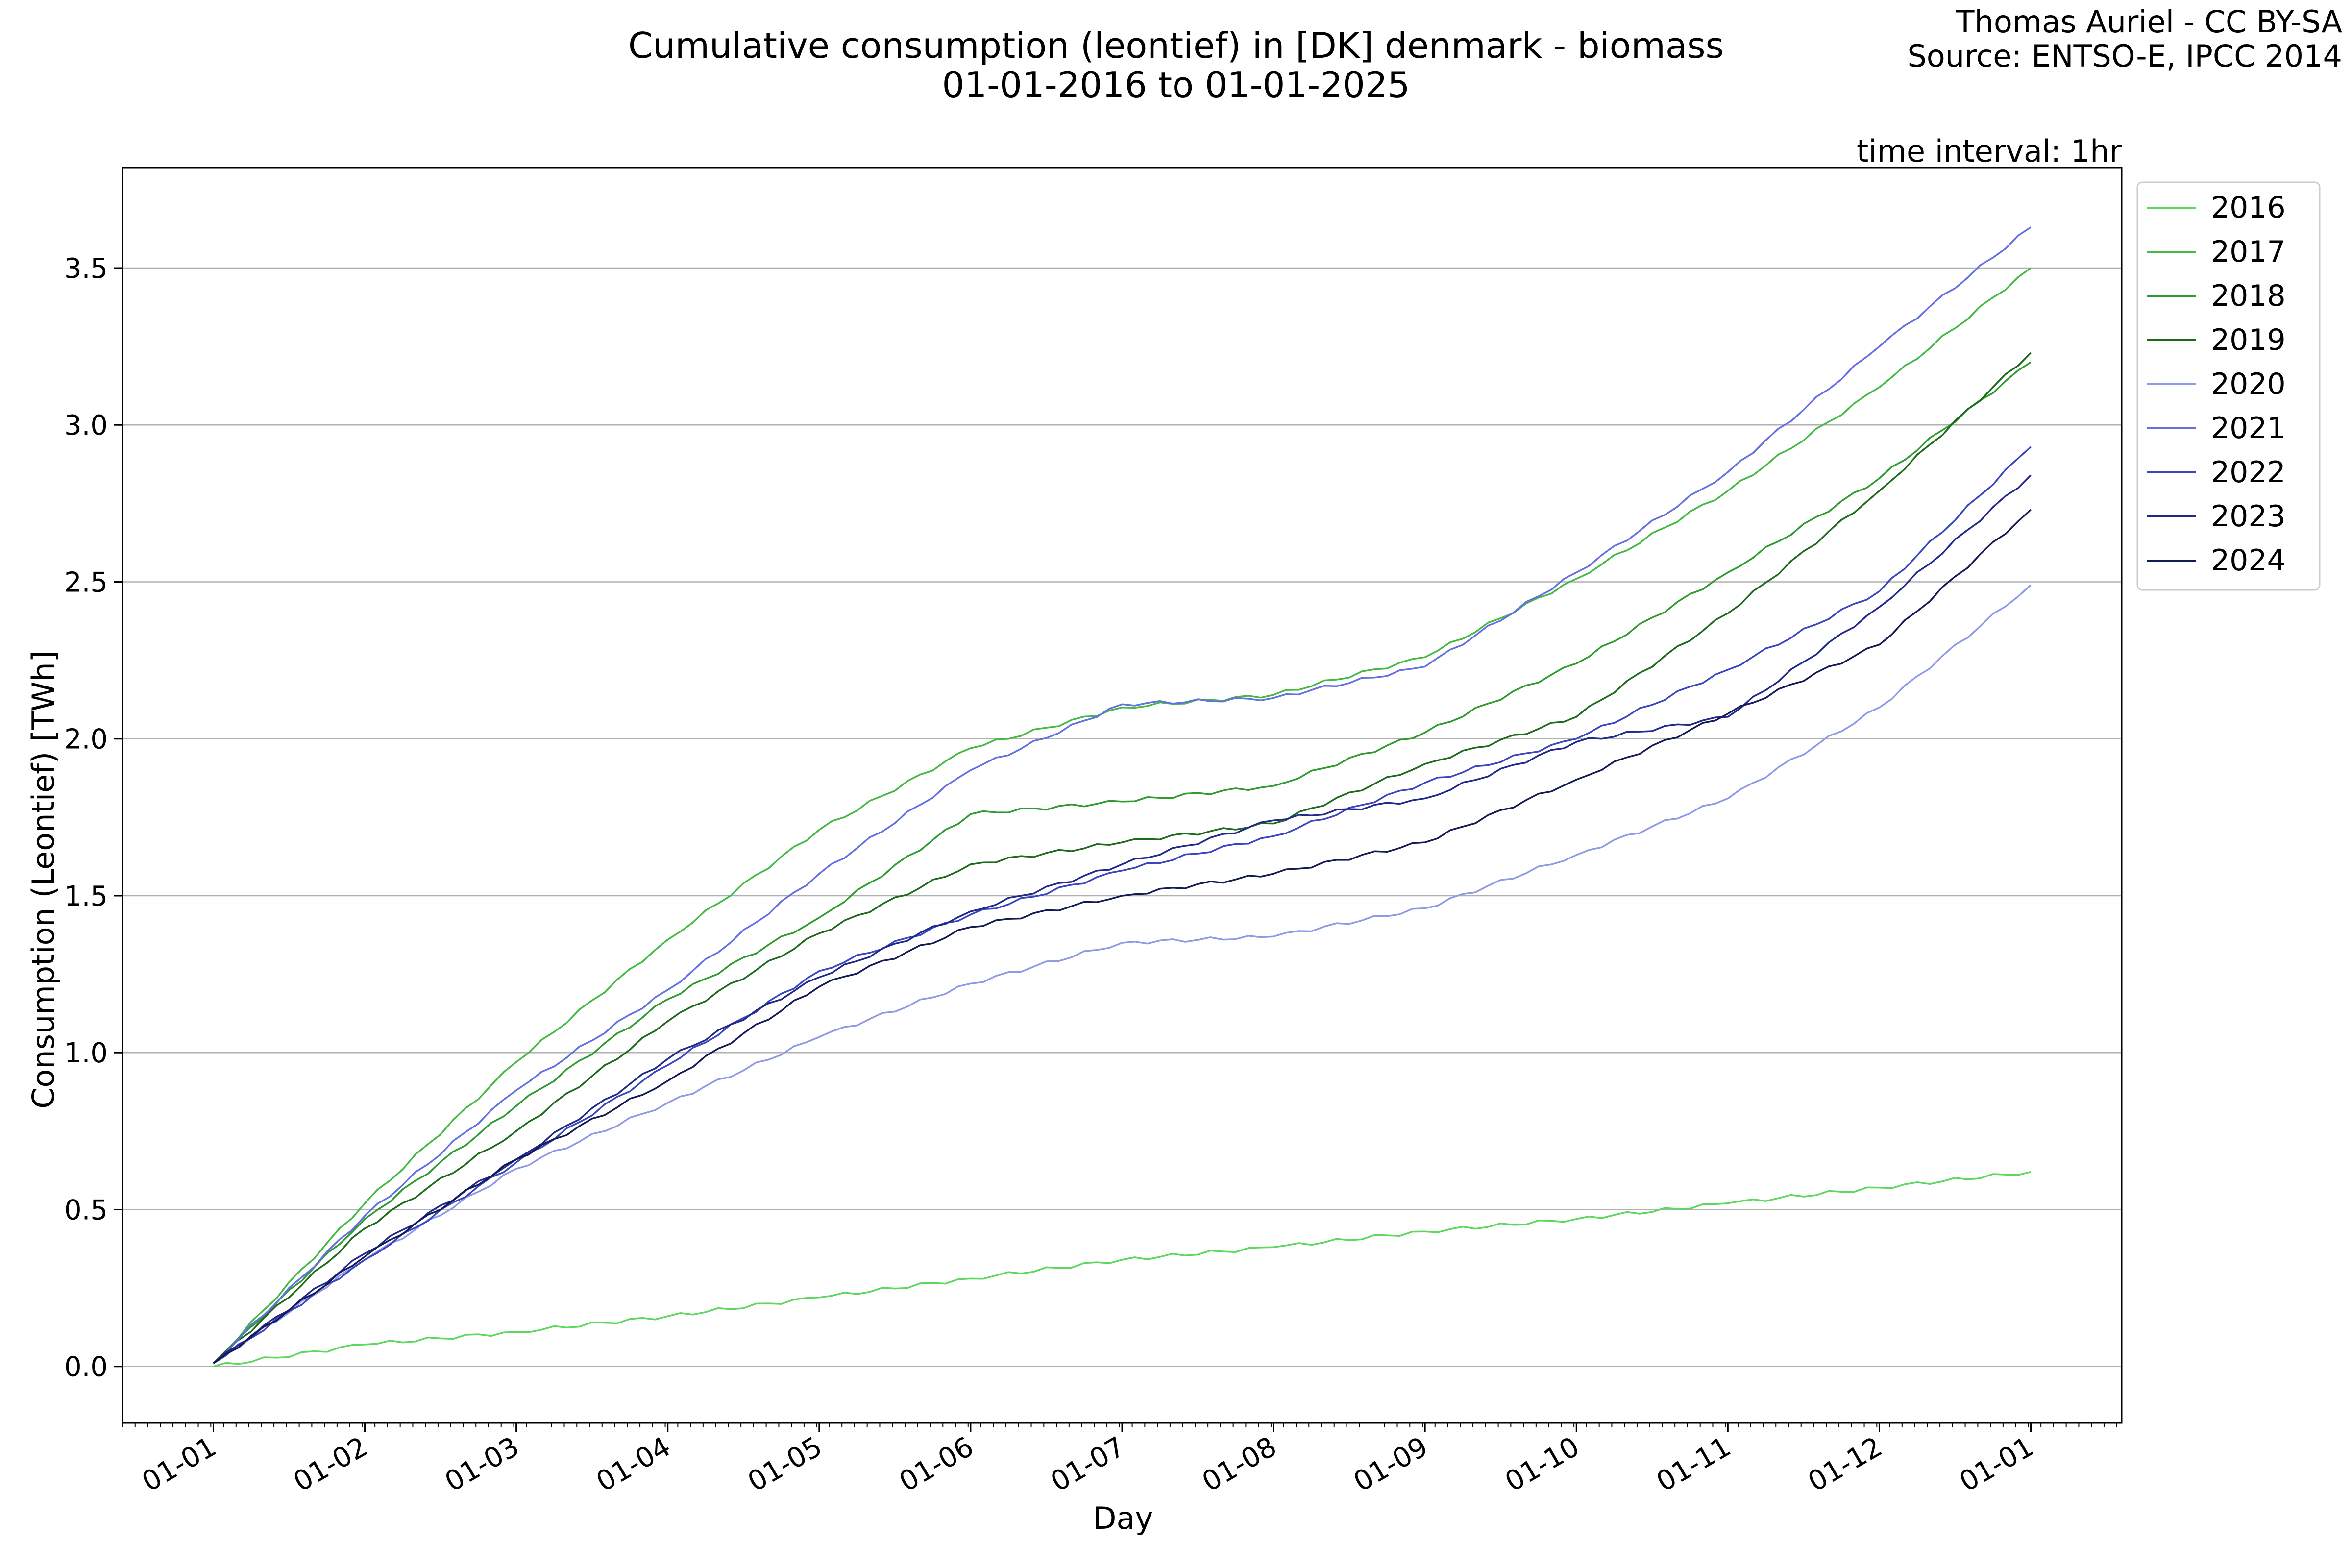 Image resolution: width=2352 pixels, height=1568 pixels. What do you see at coordinates (1122, 1269) in the screenshot?
I see `series-line-2016` at bounding box center [1122, 1269].